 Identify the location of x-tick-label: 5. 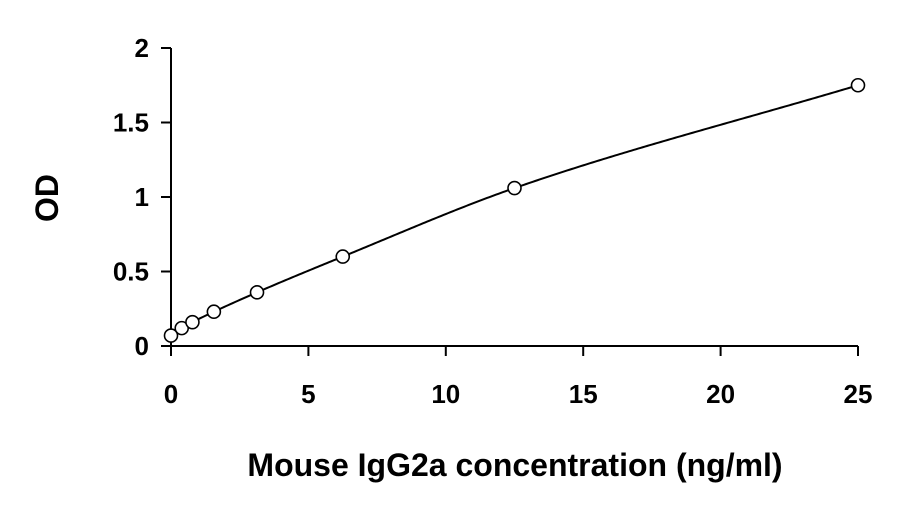
(308, 394).